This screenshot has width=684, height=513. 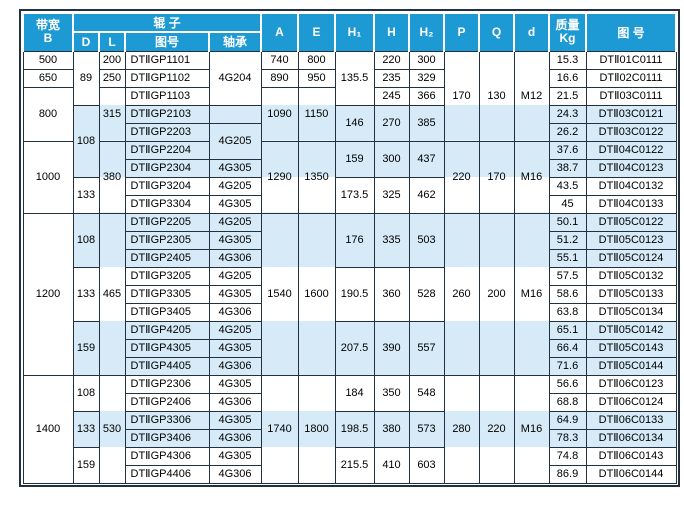 I want to click on cell-h2: 437, so click(x=426, y=159).